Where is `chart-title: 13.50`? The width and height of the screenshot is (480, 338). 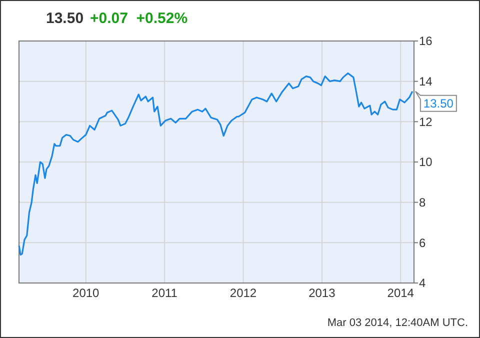
chart-title: 13.50 is located at coordinates (65, 18).